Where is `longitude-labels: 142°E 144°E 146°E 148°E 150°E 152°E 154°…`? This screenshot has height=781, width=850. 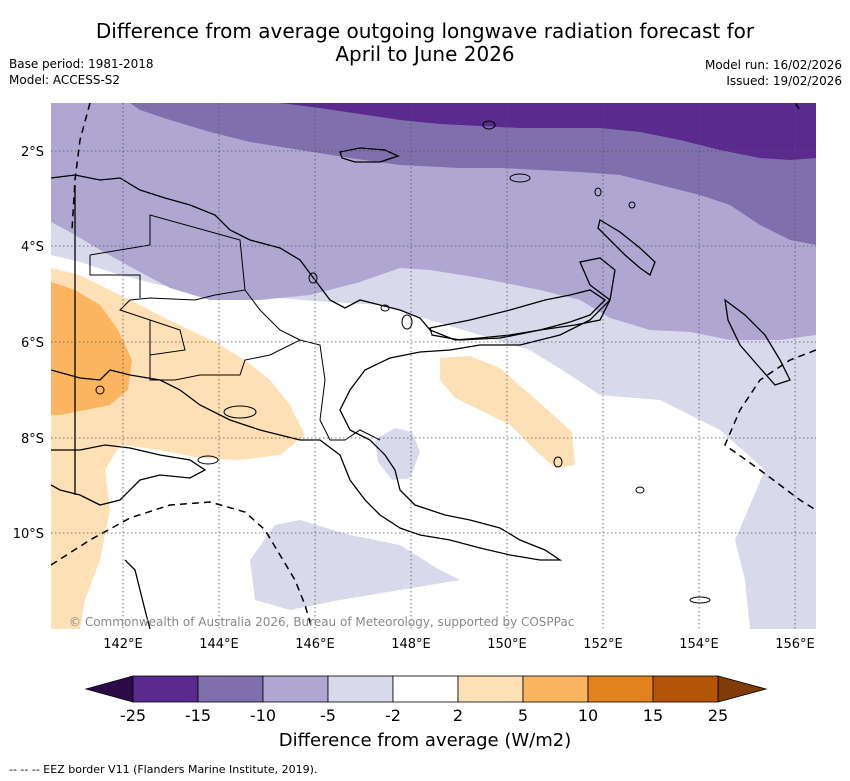 longitude-labels: 142°E 144°E 146°E 148°E 150°E 152°E 154°… is located at coordinates (459, 644).